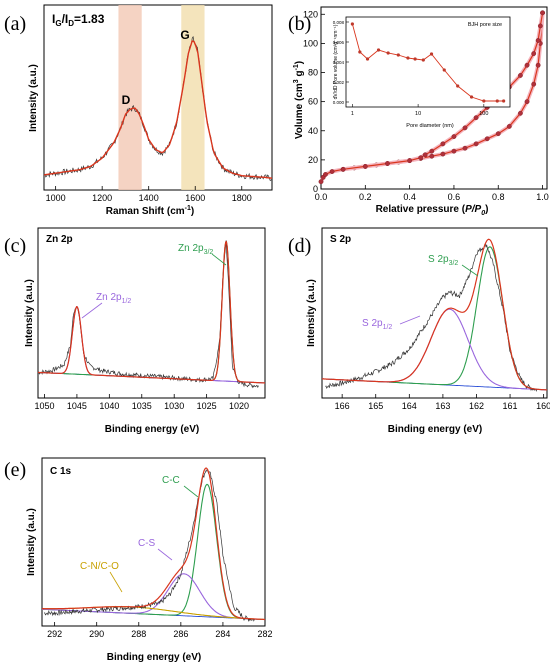 This screenshot has height=665, width=550. Describe the element at coordinates (154, 657) in the screenshot. I see `panel-e-xlabel: Binding energy (eV)` at that location.